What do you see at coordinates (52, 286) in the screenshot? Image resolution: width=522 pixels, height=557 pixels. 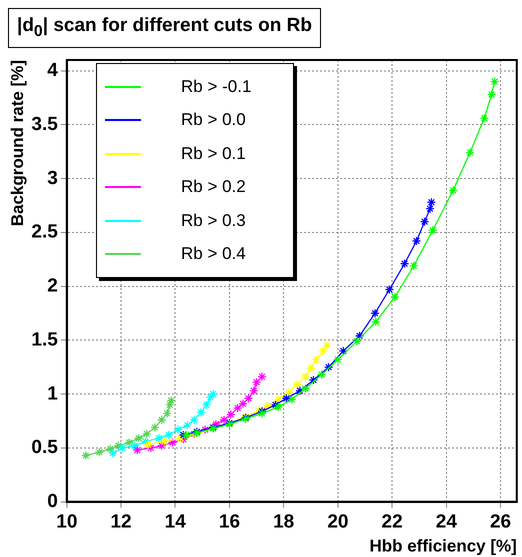 I see `y-tick-label: 2` at bounding box center [52, 286].